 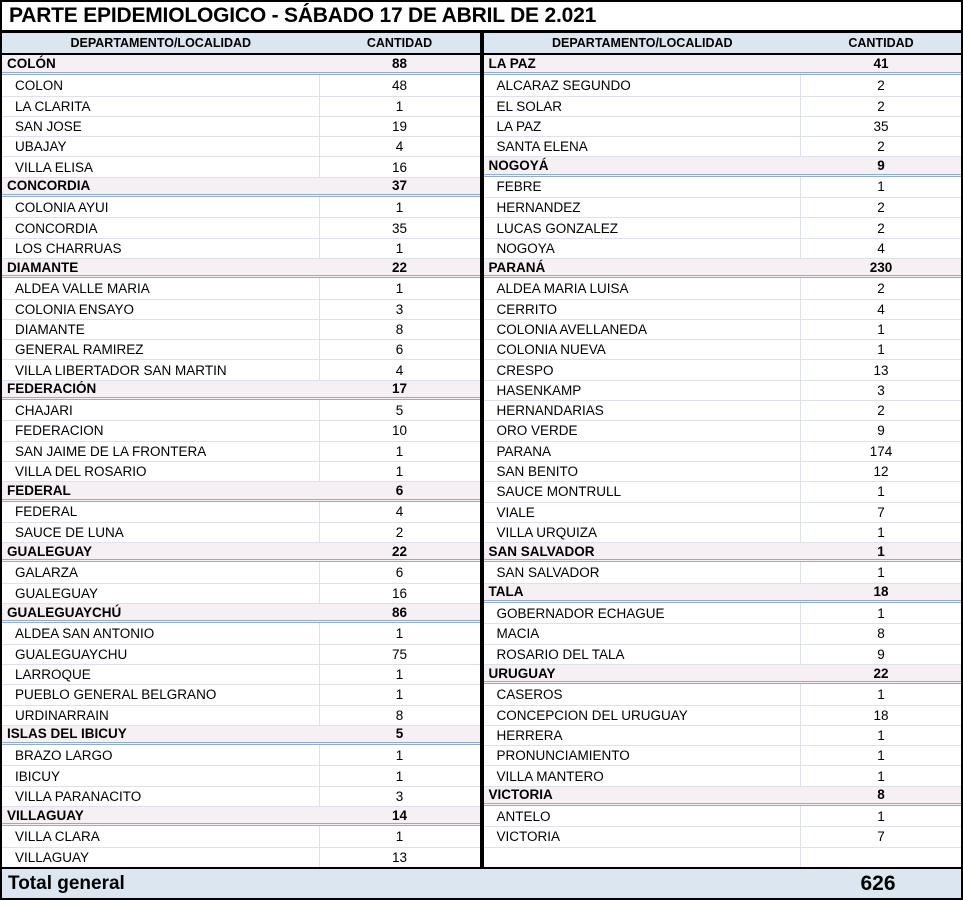 I want to click on locality-cell: SAN JAIME DE LA FRONTERA, so click(x=161, y=451).